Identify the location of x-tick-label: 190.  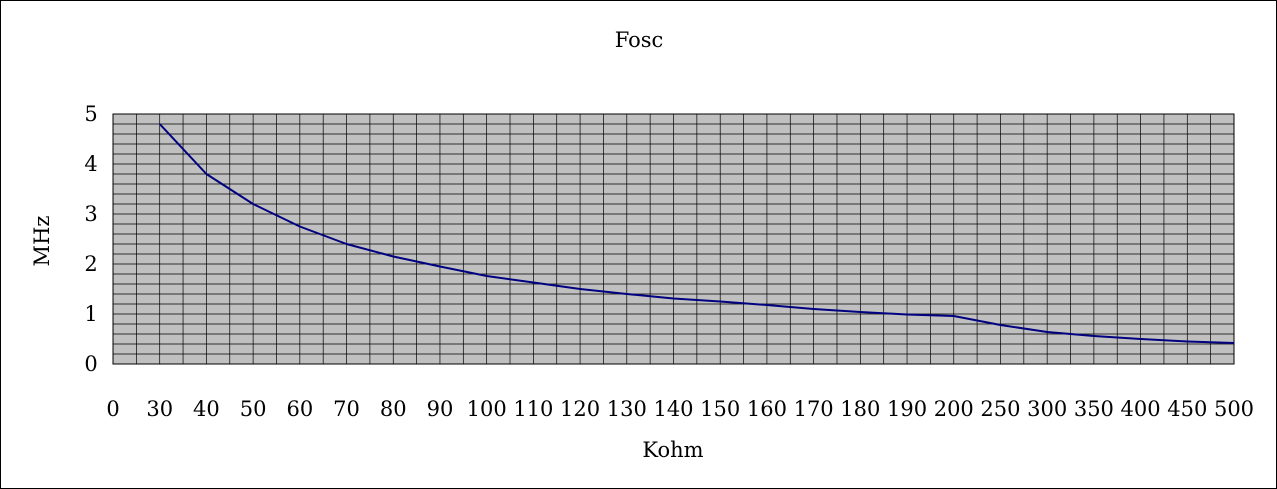
(907, 409).